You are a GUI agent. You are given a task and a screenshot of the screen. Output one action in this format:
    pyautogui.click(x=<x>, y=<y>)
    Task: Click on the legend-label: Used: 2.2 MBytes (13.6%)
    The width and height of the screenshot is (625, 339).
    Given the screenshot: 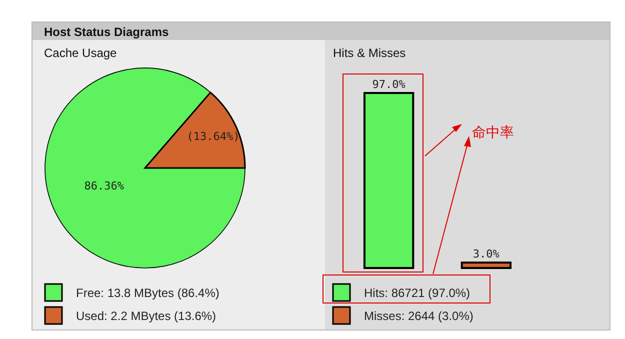 What is the action you would take?
    pyautogui.click(x=146, y=316)
    